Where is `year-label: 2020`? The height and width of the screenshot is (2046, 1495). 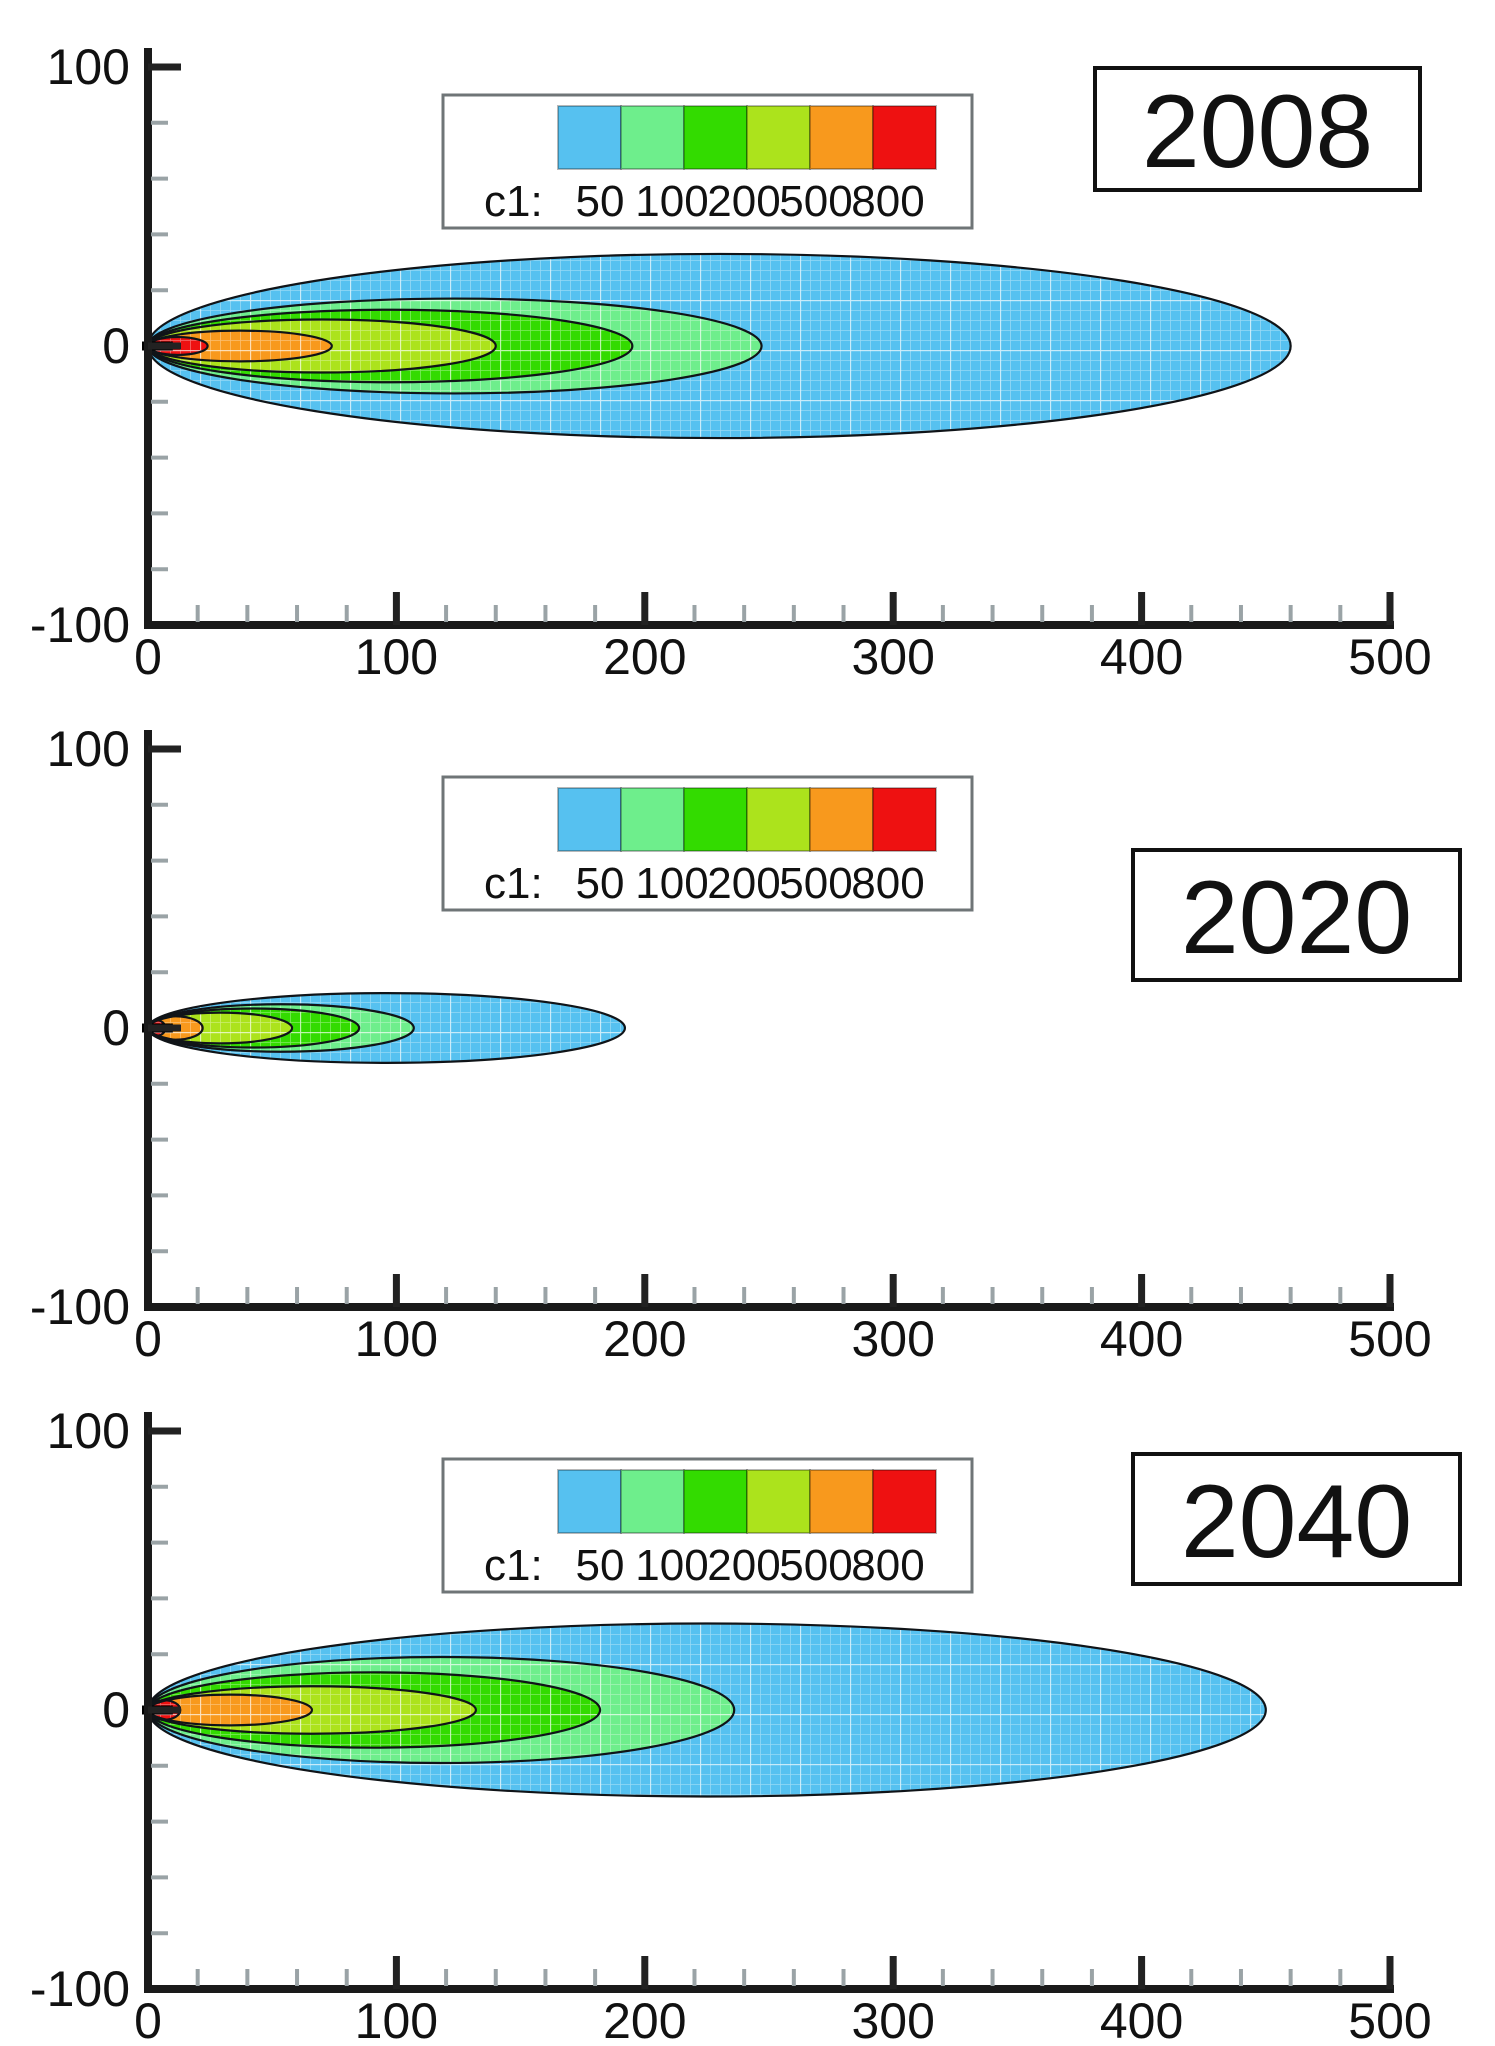 year-label: 2020 is located at coordinates (1296, 918).